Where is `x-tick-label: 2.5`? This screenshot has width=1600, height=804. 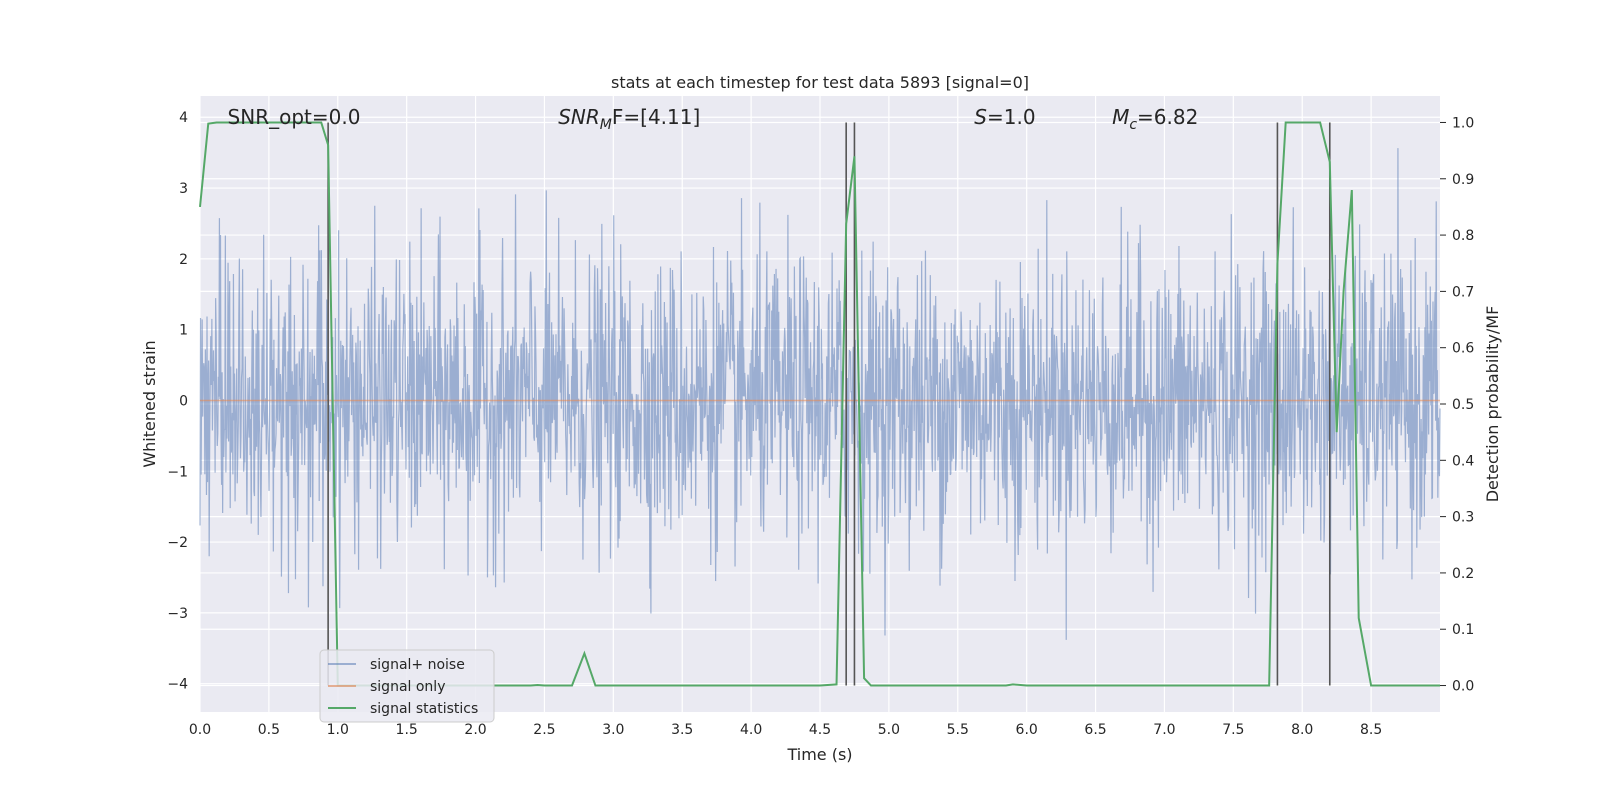
x-tick-label: 2.5 is located at coordinates (544, 730).